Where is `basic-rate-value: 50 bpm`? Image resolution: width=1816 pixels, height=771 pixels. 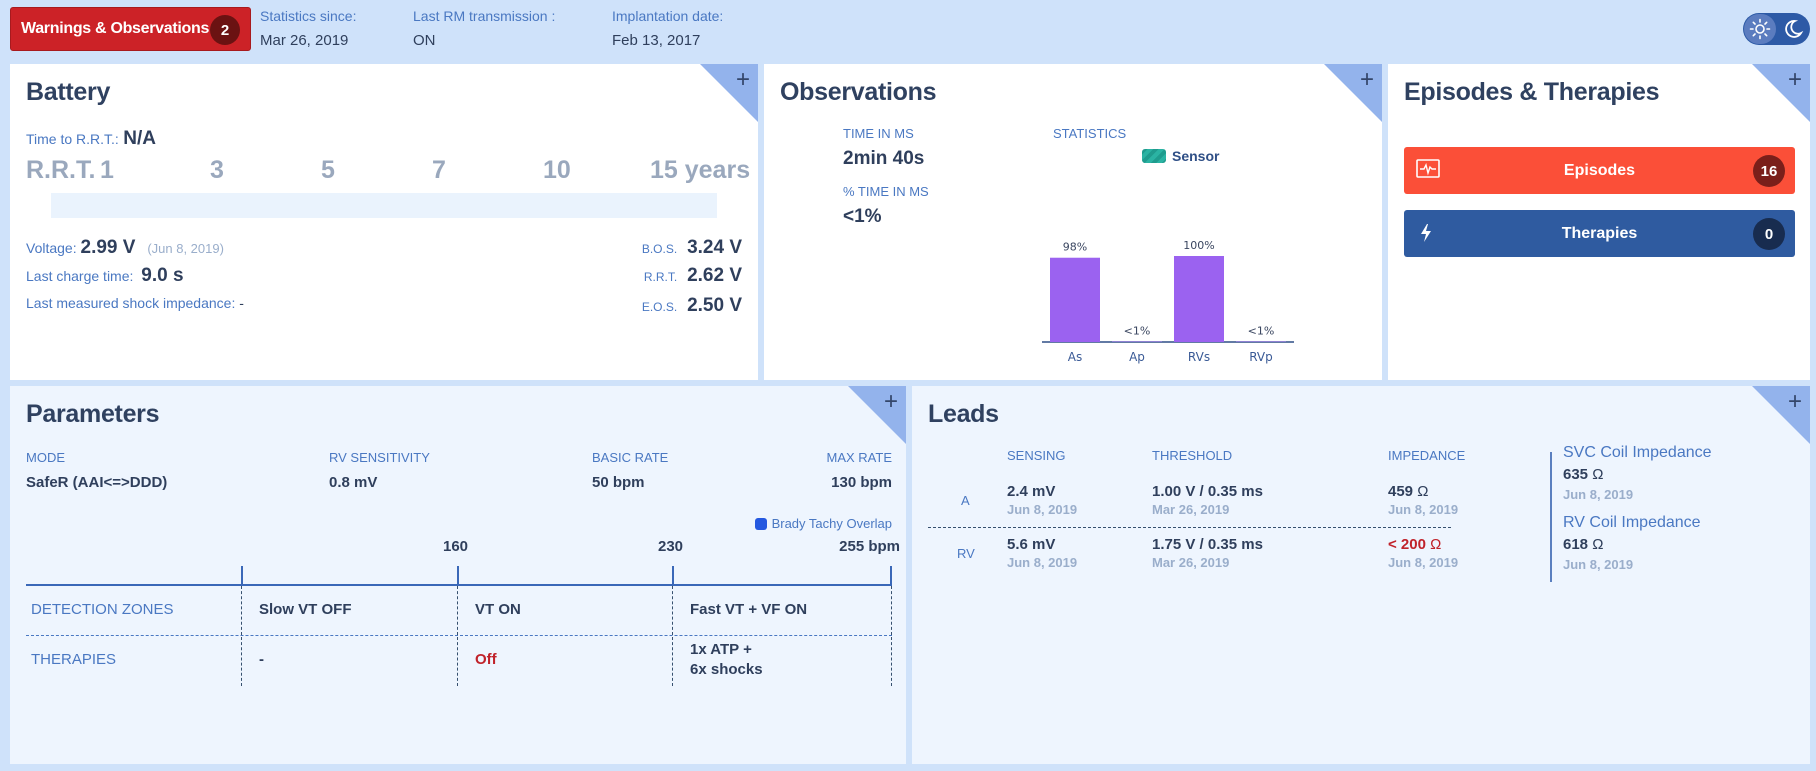 basic-rate-value: 50 bpm is located at coordinates (618, 482).